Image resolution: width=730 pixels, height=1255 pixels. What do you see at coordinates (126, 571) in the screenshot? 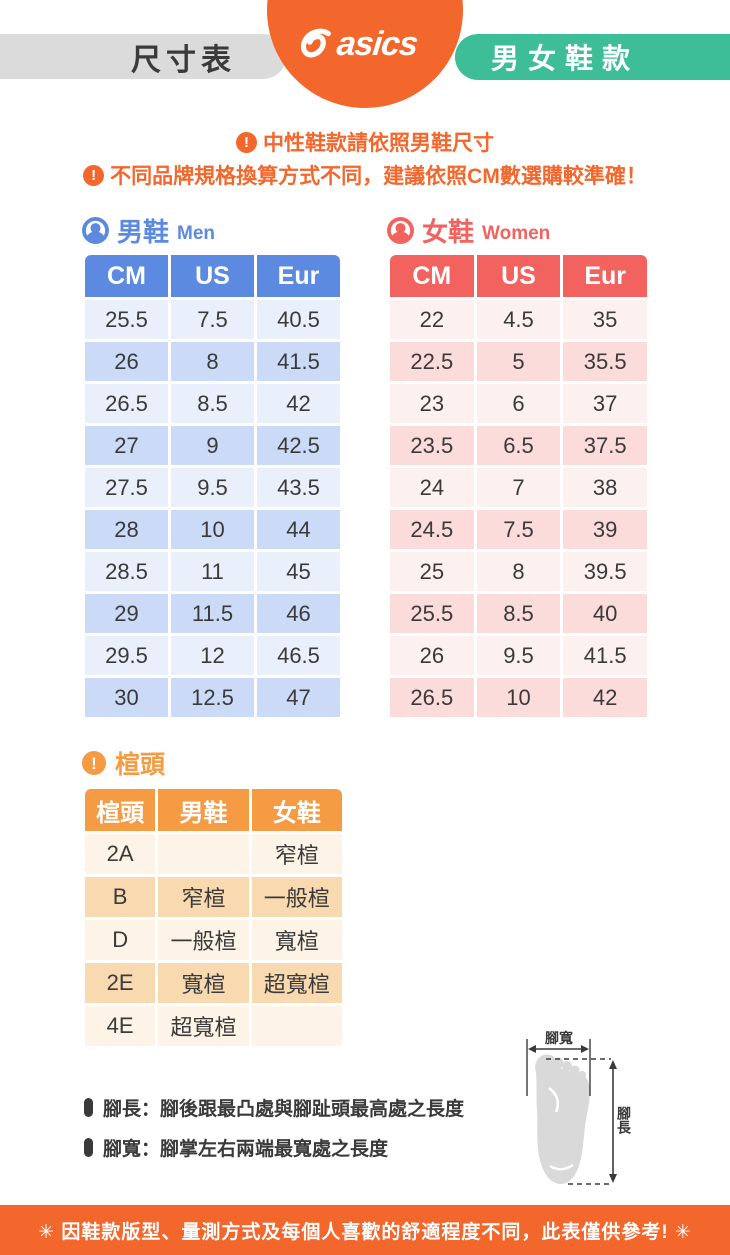
I see `table-cell: 28.5` at bounding box center [126, 571].